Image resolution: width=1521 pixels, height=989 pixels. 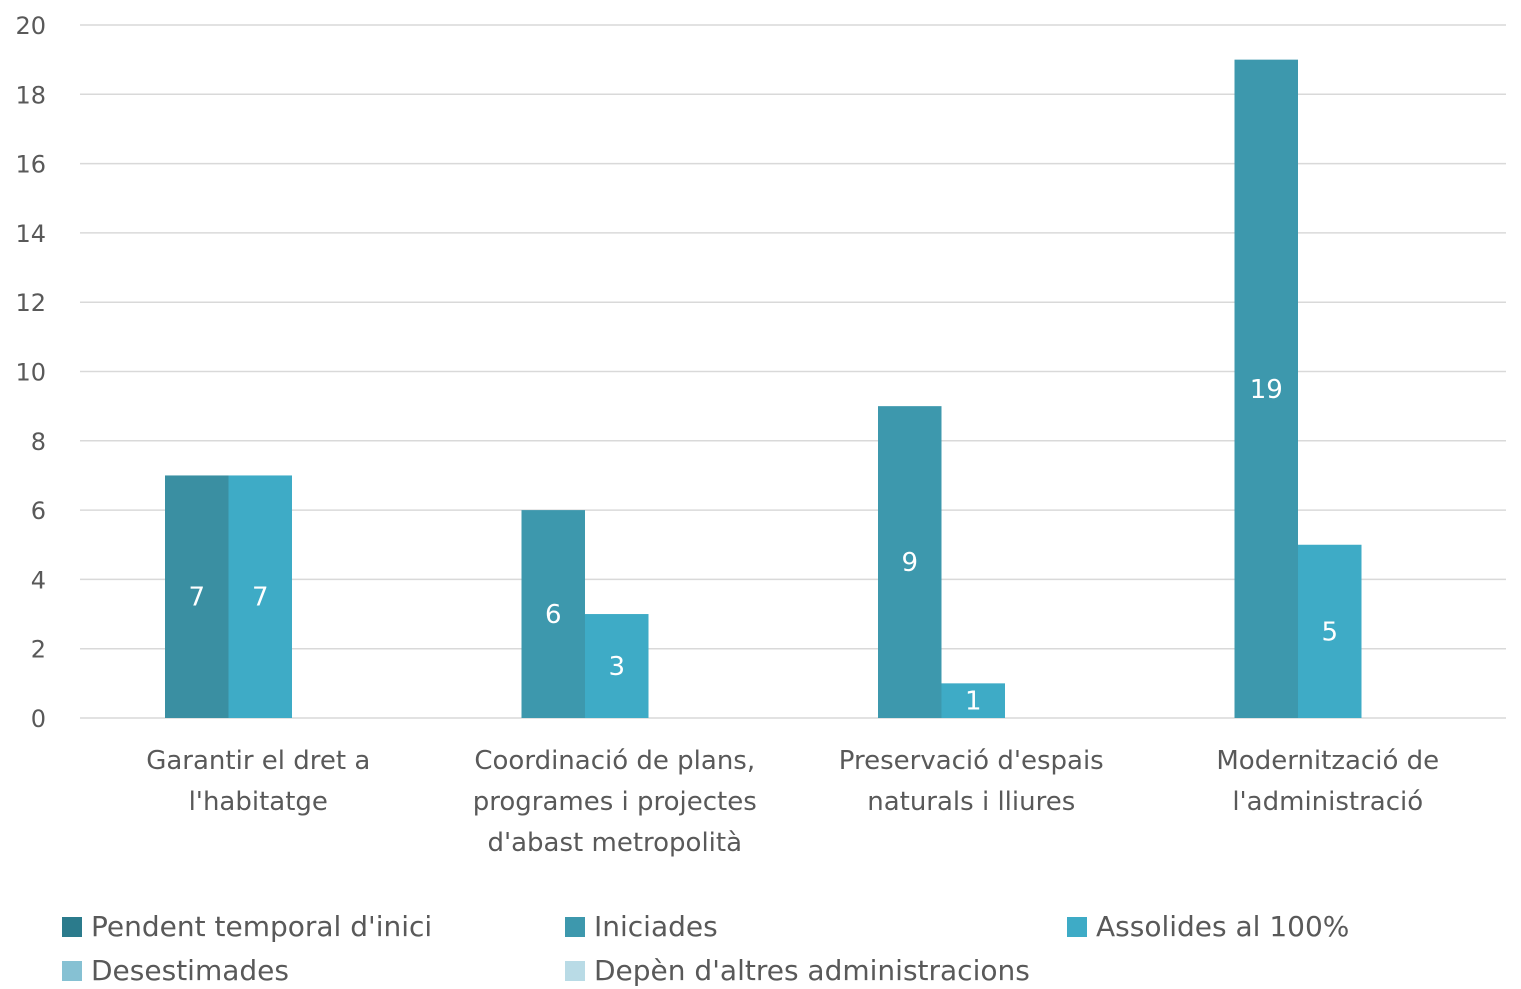 I want to click on category-label-line: naturals i lliures, so click(x=971, y=802).